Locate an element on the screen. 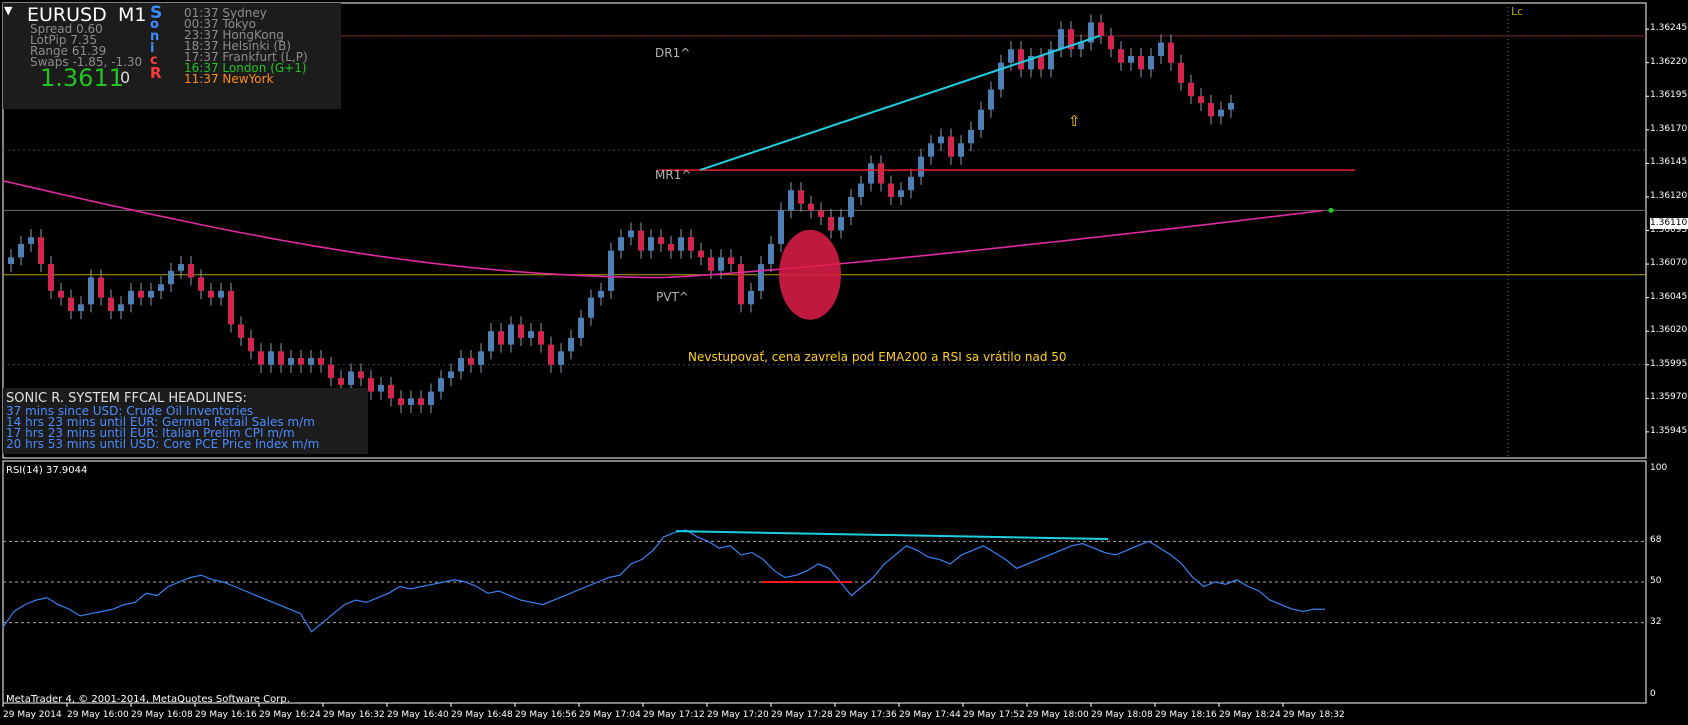  sonic-letter: n is located at coordinates (155, 36).